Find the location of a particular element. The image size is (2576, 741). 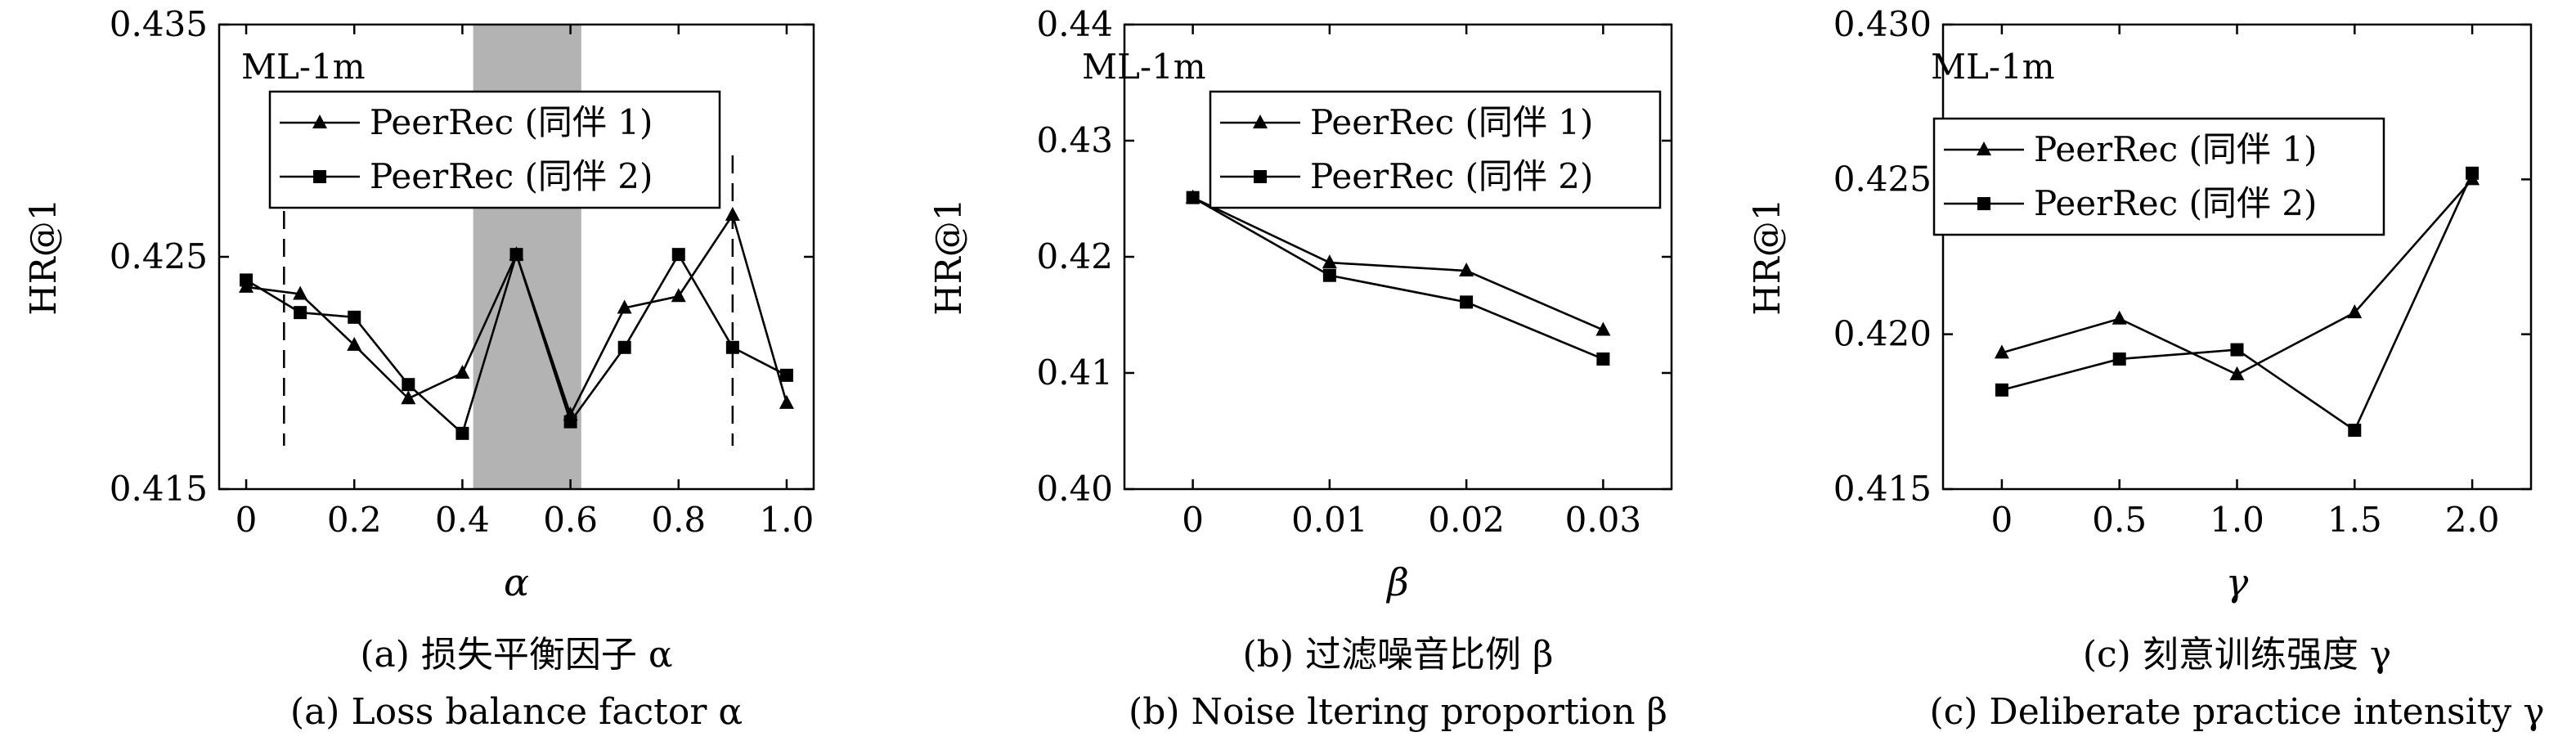

x-axis-title: γ is located at coordinates (2237, 582).